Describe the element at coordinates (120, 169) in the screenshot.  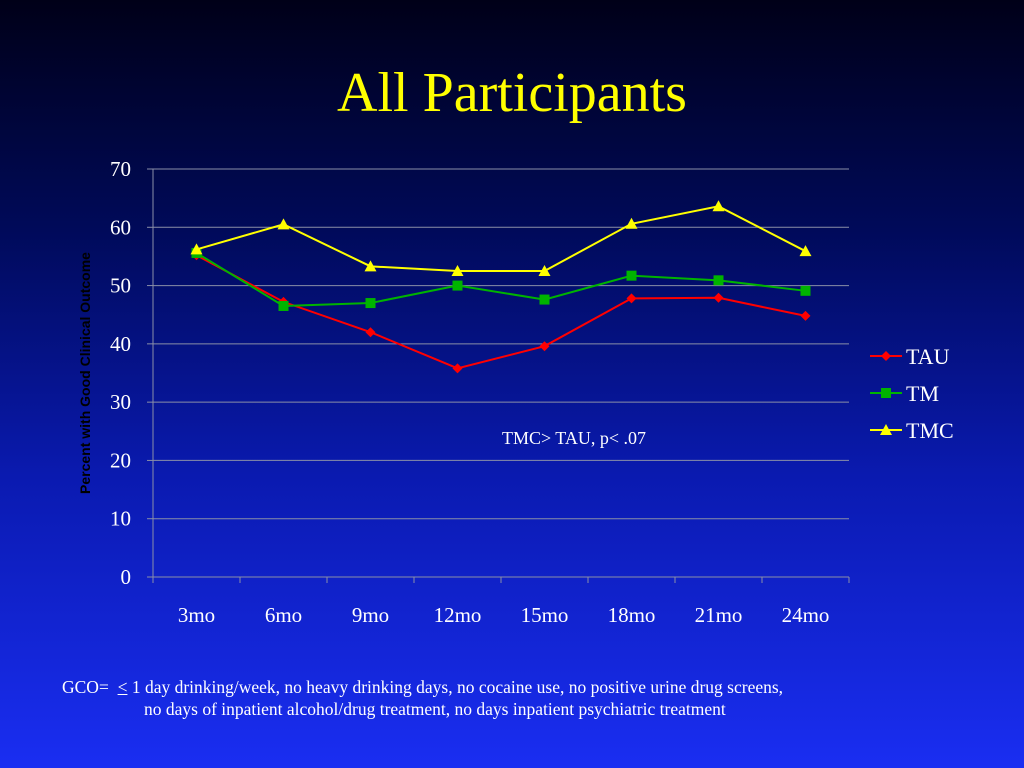
I see `y-tick-label: 70` at that location.